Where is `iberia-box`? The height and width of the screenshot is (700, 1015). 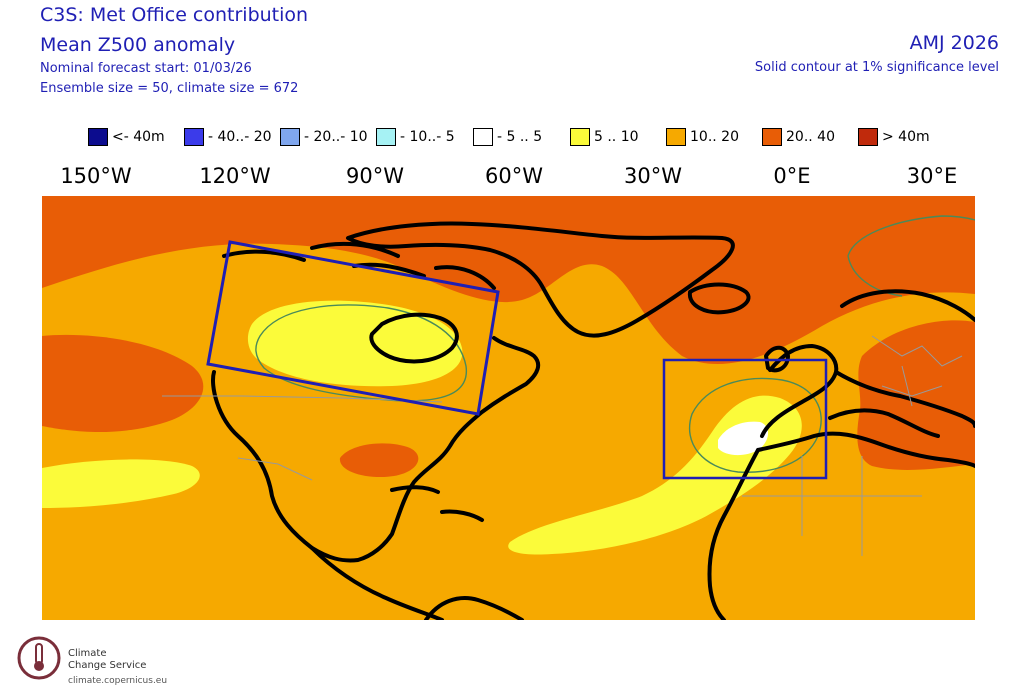 iberia-box is located at coordinates (745, 419).